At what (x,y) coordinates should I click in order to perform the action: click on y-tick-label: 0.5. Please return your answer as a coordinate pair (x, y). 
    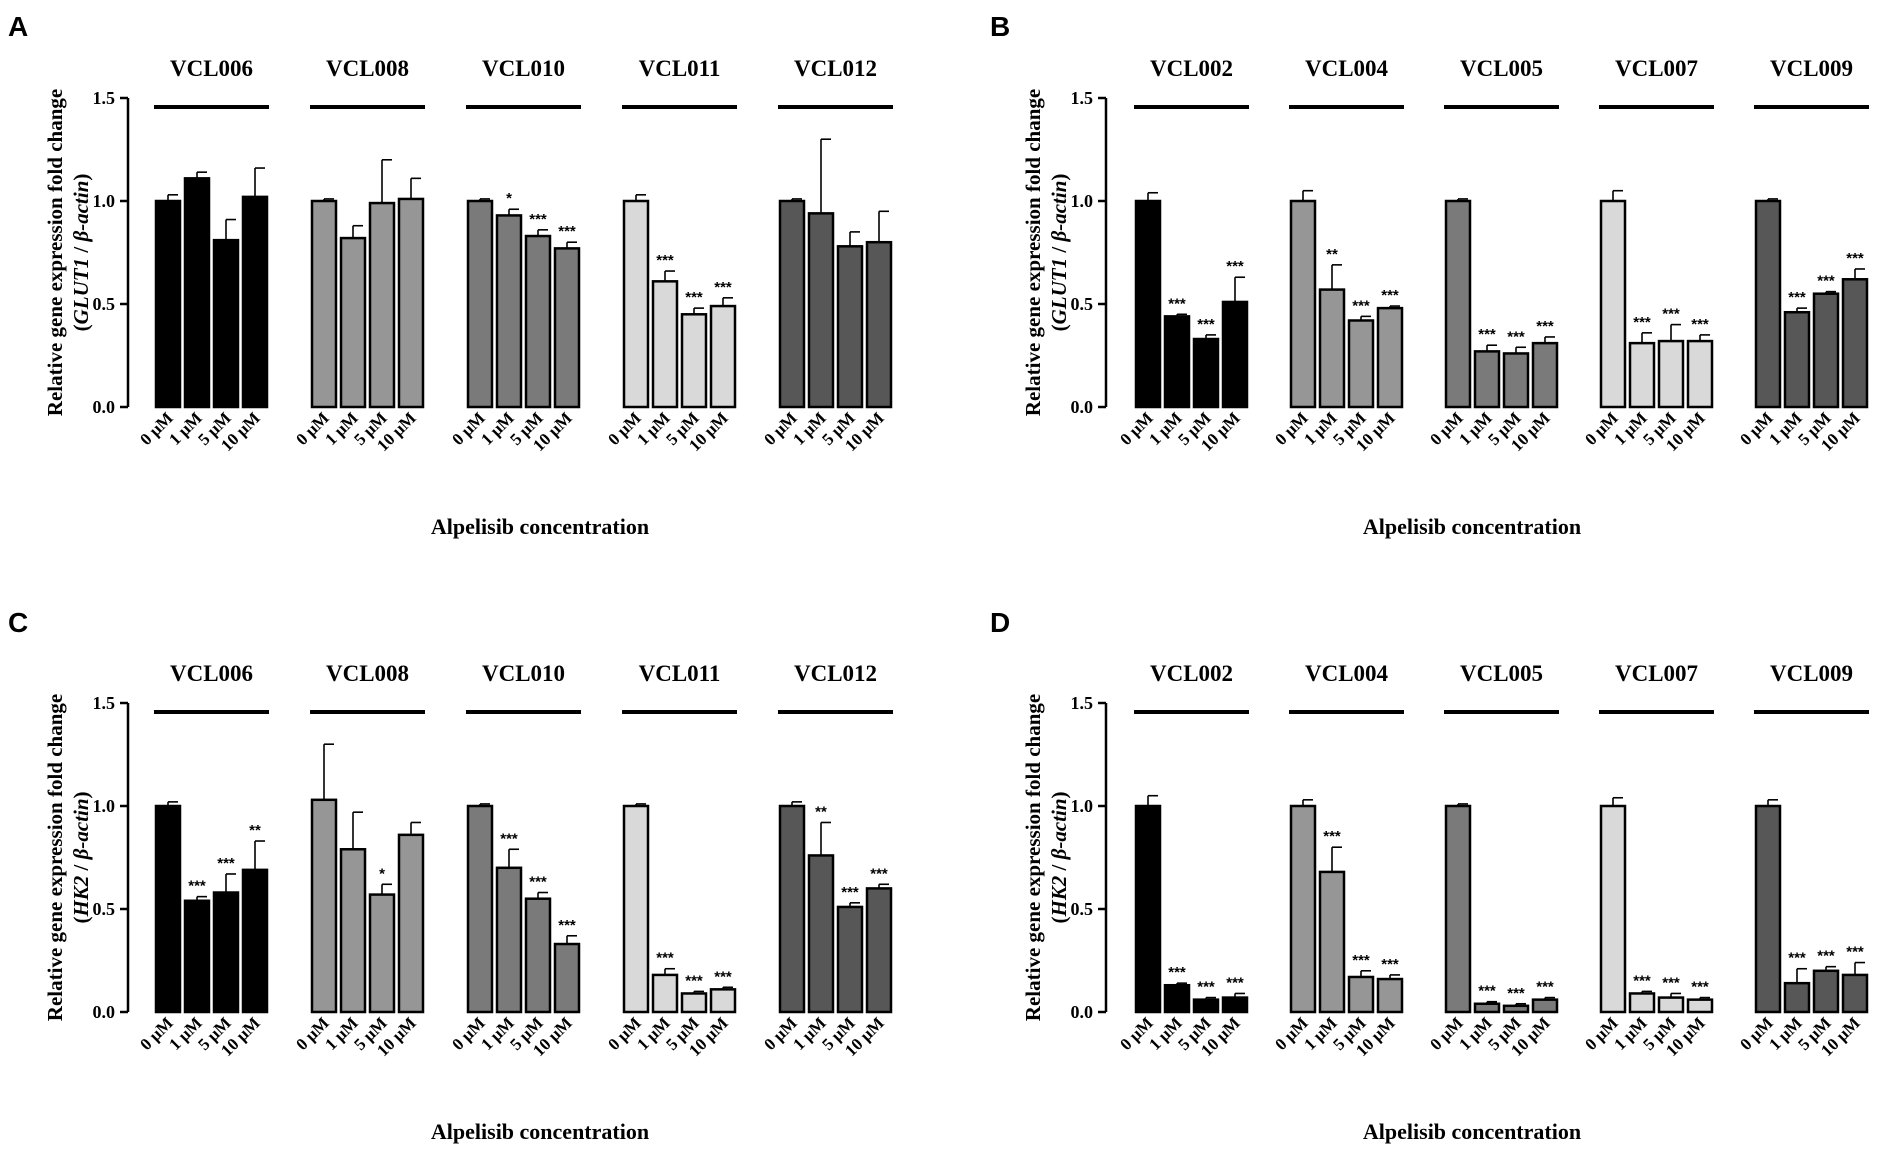
    Looking at the image, I should click on (104, 304).